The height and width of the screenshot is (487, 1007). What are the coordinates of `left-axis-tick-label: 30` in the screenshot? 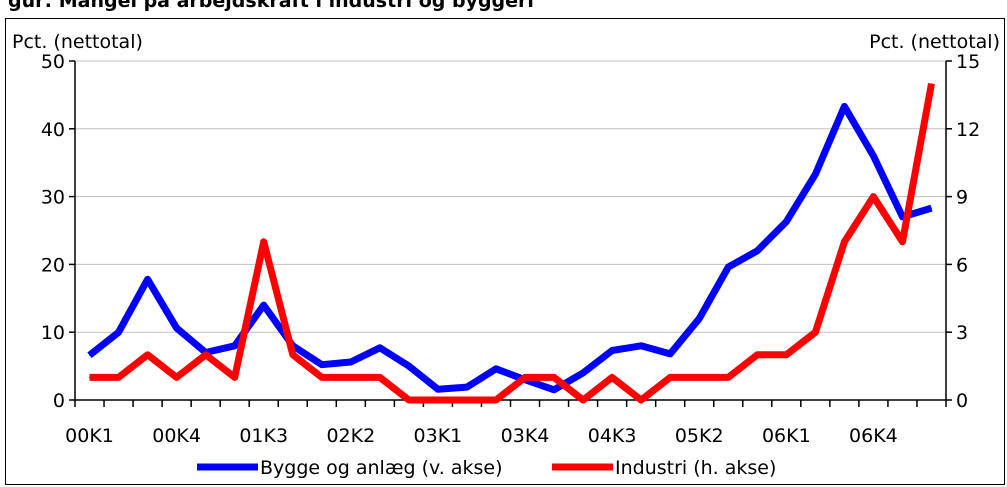 It's located at (53, 198).